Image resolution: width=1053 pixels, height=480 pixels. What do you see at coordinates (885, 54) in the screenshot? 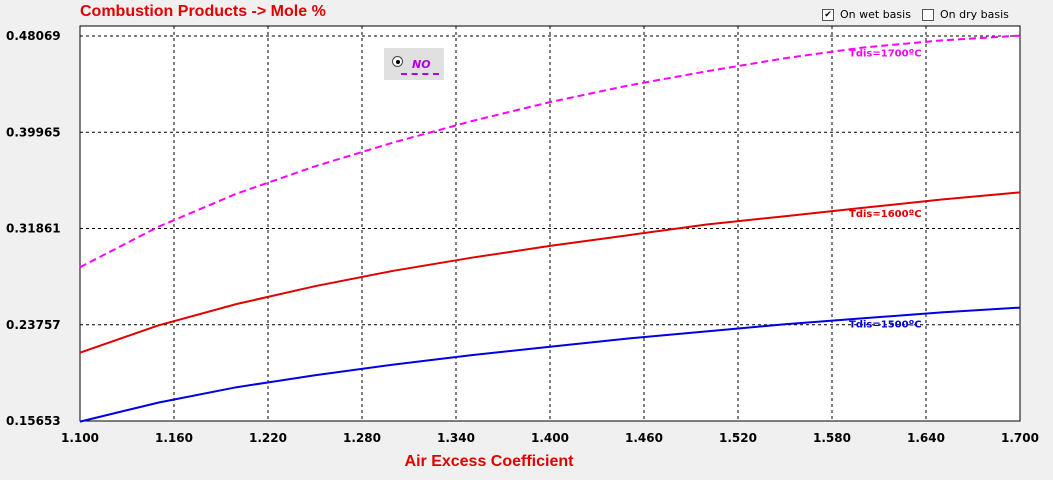
I see `series-label: Tdis=1700ºC` at bounding box center [885, 54].